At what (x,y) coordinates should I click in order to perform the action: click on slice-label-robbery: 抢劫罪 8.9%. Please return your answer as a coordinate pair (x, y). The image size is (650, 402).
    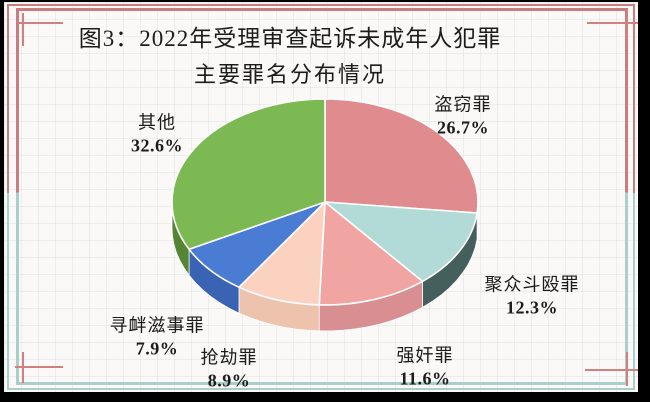
    Looking at the image, I should click on (229, 369).